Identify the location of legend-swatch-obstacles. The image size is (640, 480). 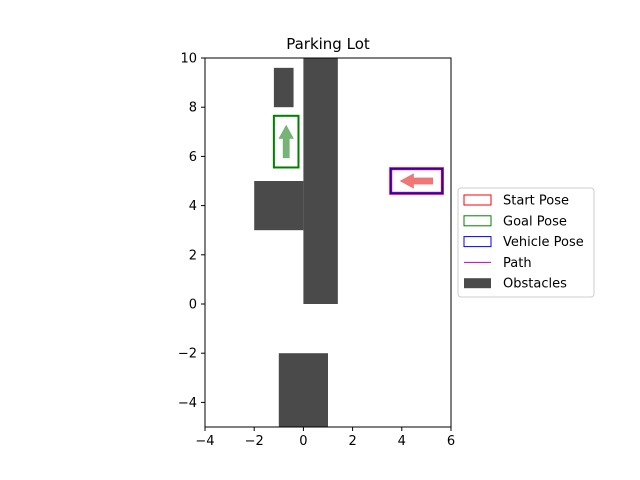
(477, 283).